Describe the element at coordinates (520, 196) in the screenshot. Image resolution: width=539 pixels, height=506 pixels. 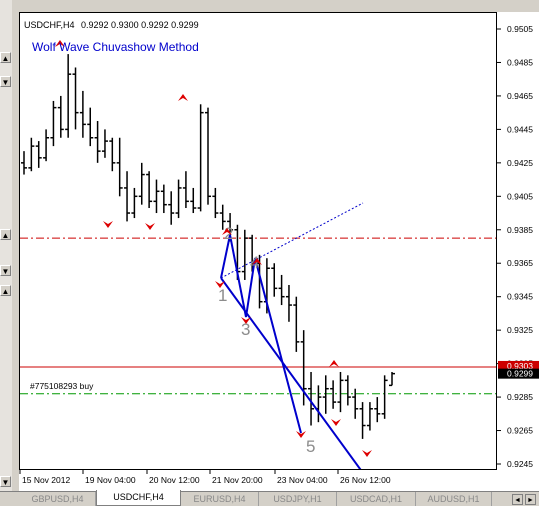
I see `price-tick-label: 0.9405` at that location.